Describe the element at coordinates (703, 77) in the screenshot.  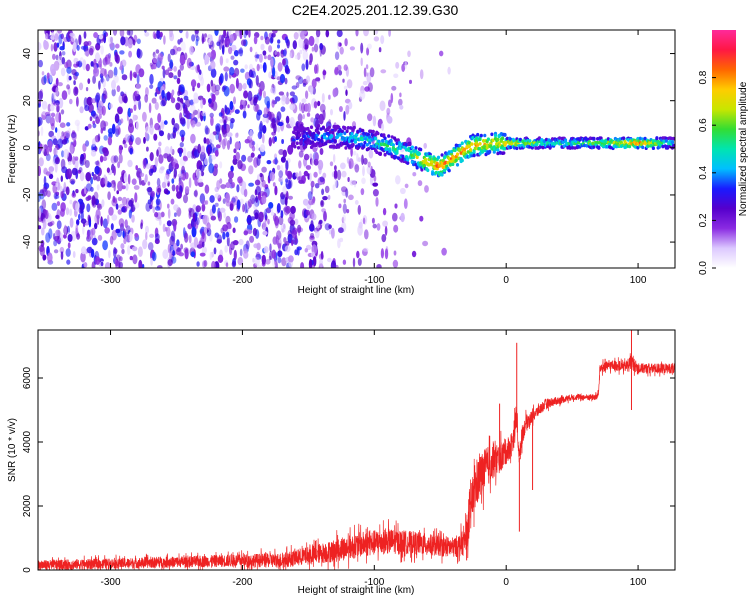
I see `colorbar-tick-label: 0.8` at that location.